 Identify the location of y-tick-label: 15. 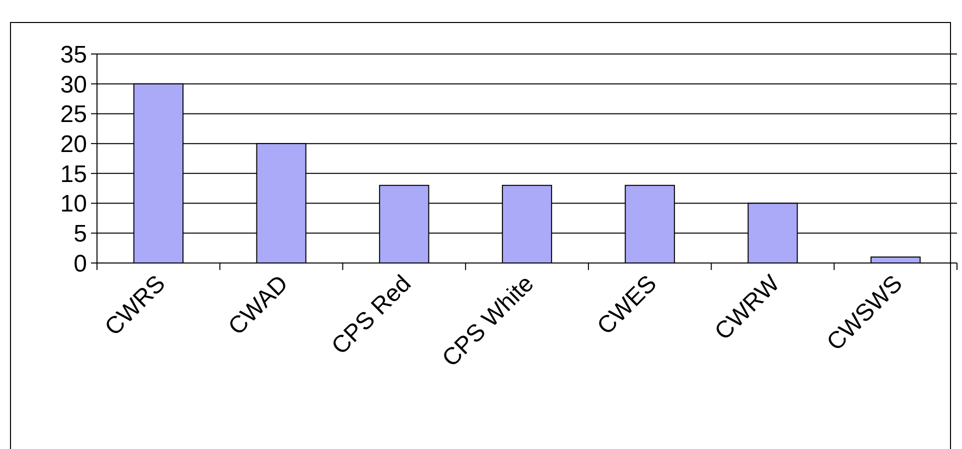
(73, 174).